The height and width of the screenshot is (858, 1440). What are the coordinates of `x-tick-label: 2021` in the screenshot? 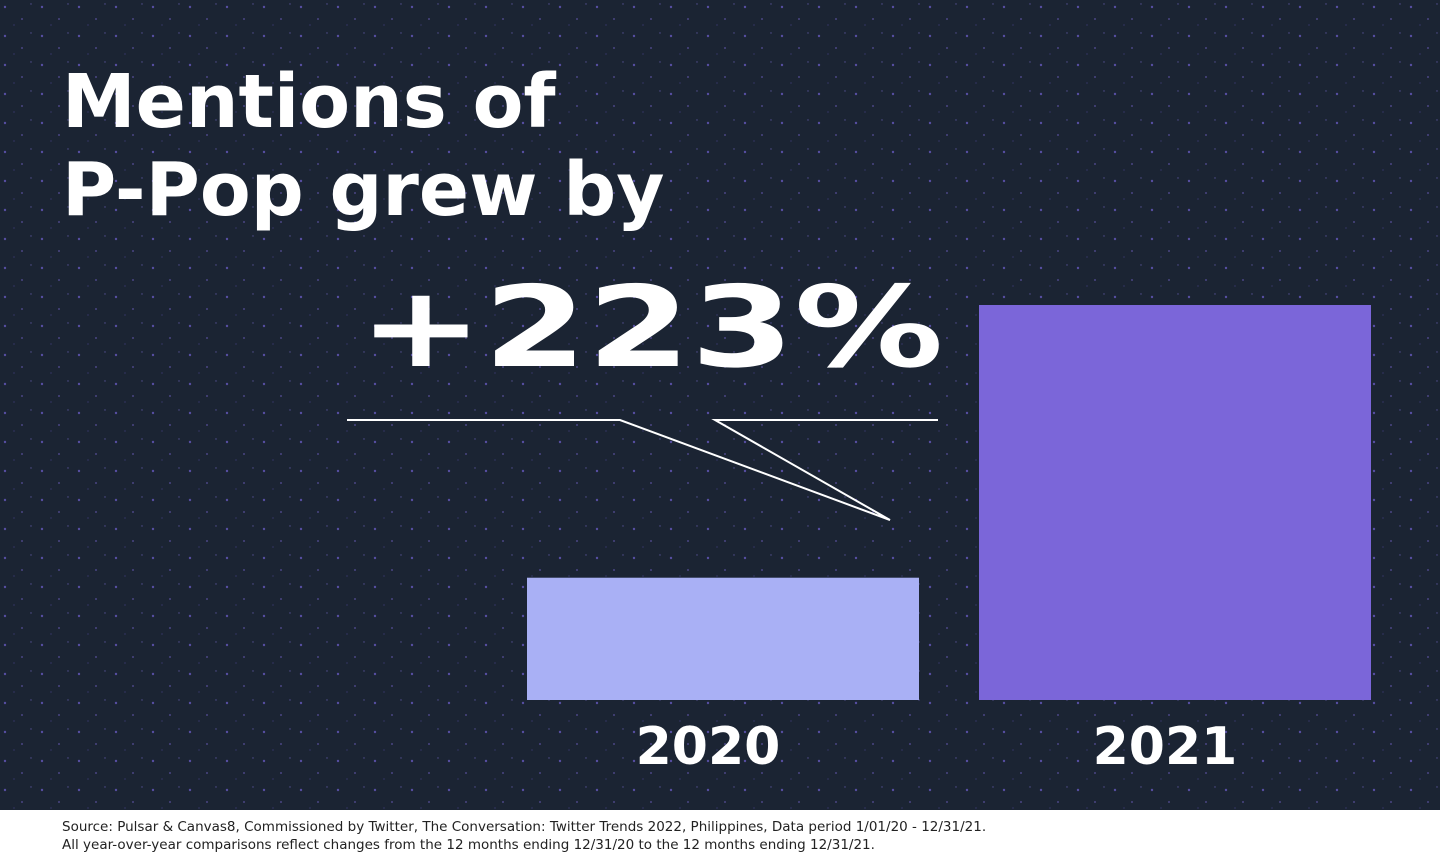 It's located at (1165, 747).